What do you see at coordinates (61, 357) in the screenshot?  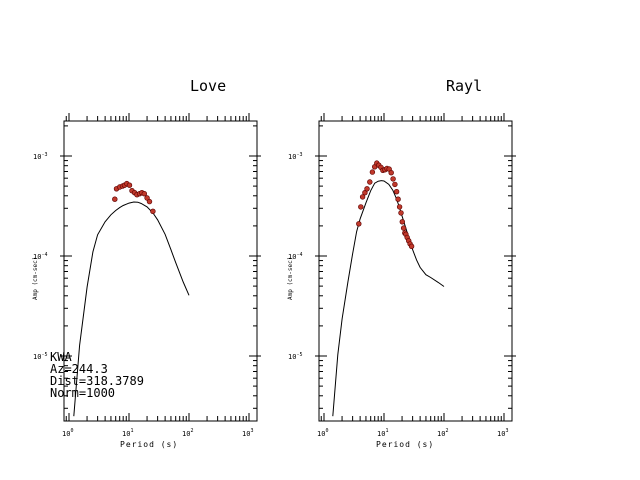 I see `station-name: KWA` at bounding box center [61, 357].